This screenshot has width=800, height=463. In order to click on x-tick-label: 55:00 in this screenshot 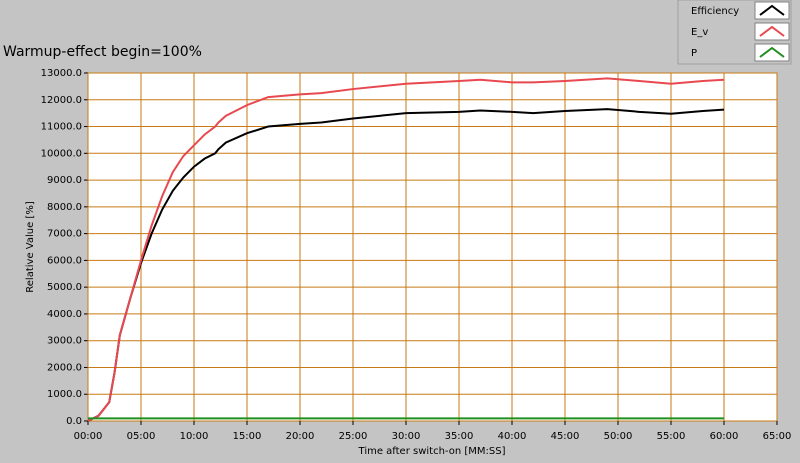, I will do `click(671, 436)`.